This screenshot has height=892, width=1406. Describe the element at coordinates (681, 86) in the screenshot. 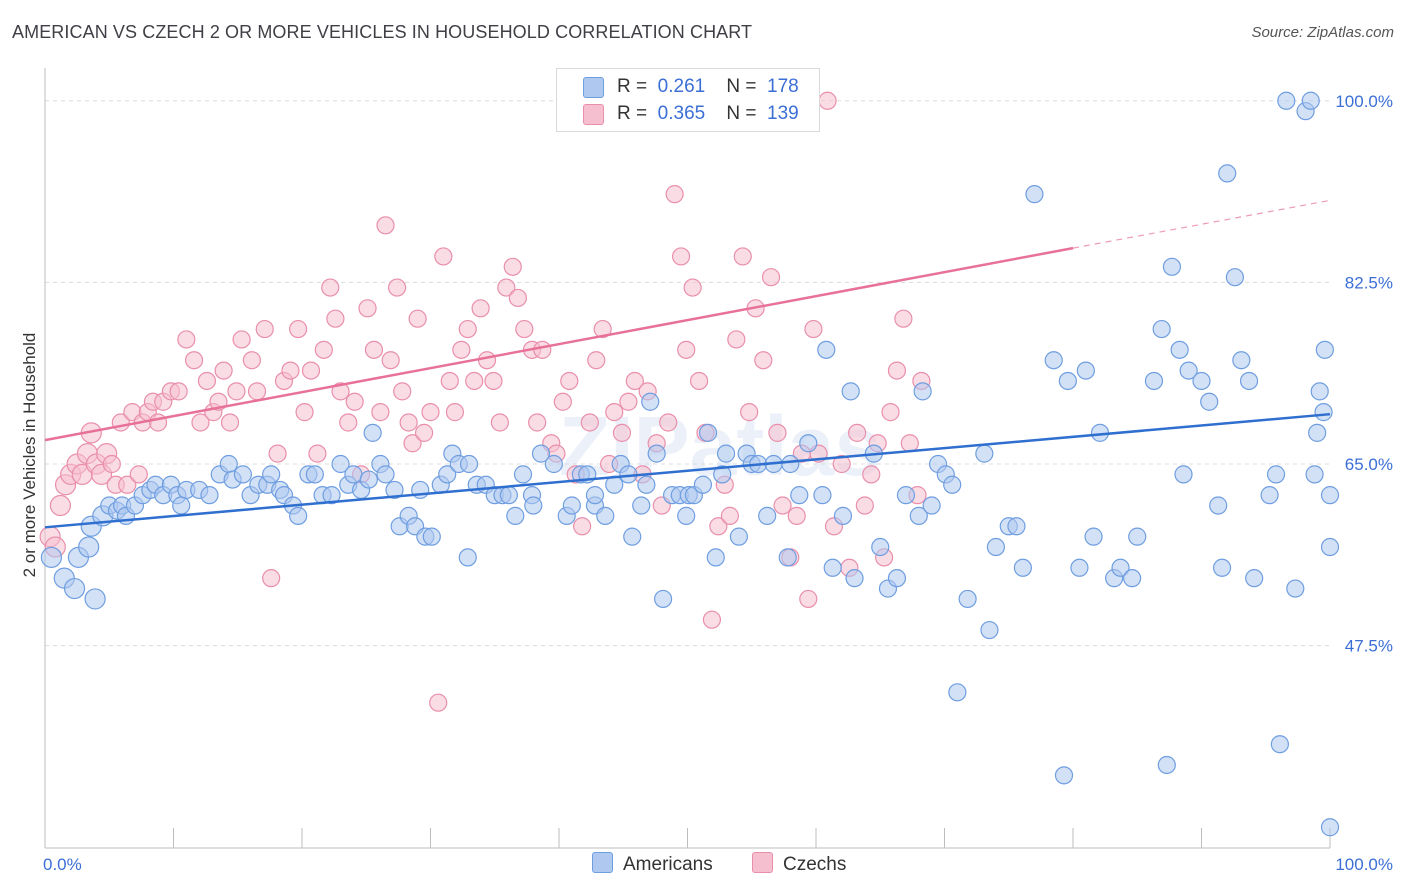

I see `legend-r-value: 0.261` at that location.